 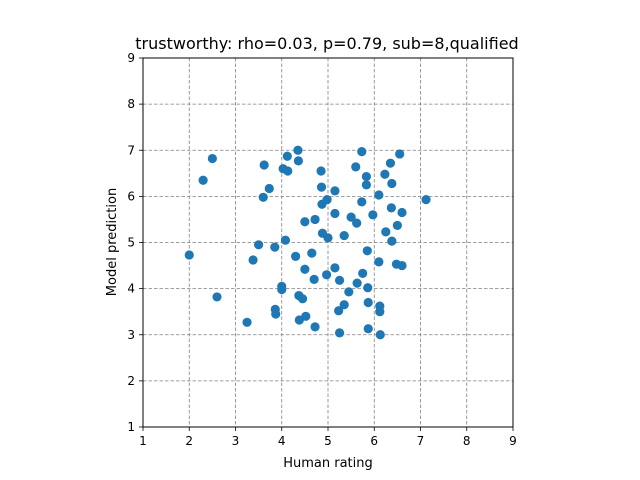 What do you see at coordinates (131, 381) in the screenshot?
I see `y-tick-label: 2` at bounding box center [131, 381].